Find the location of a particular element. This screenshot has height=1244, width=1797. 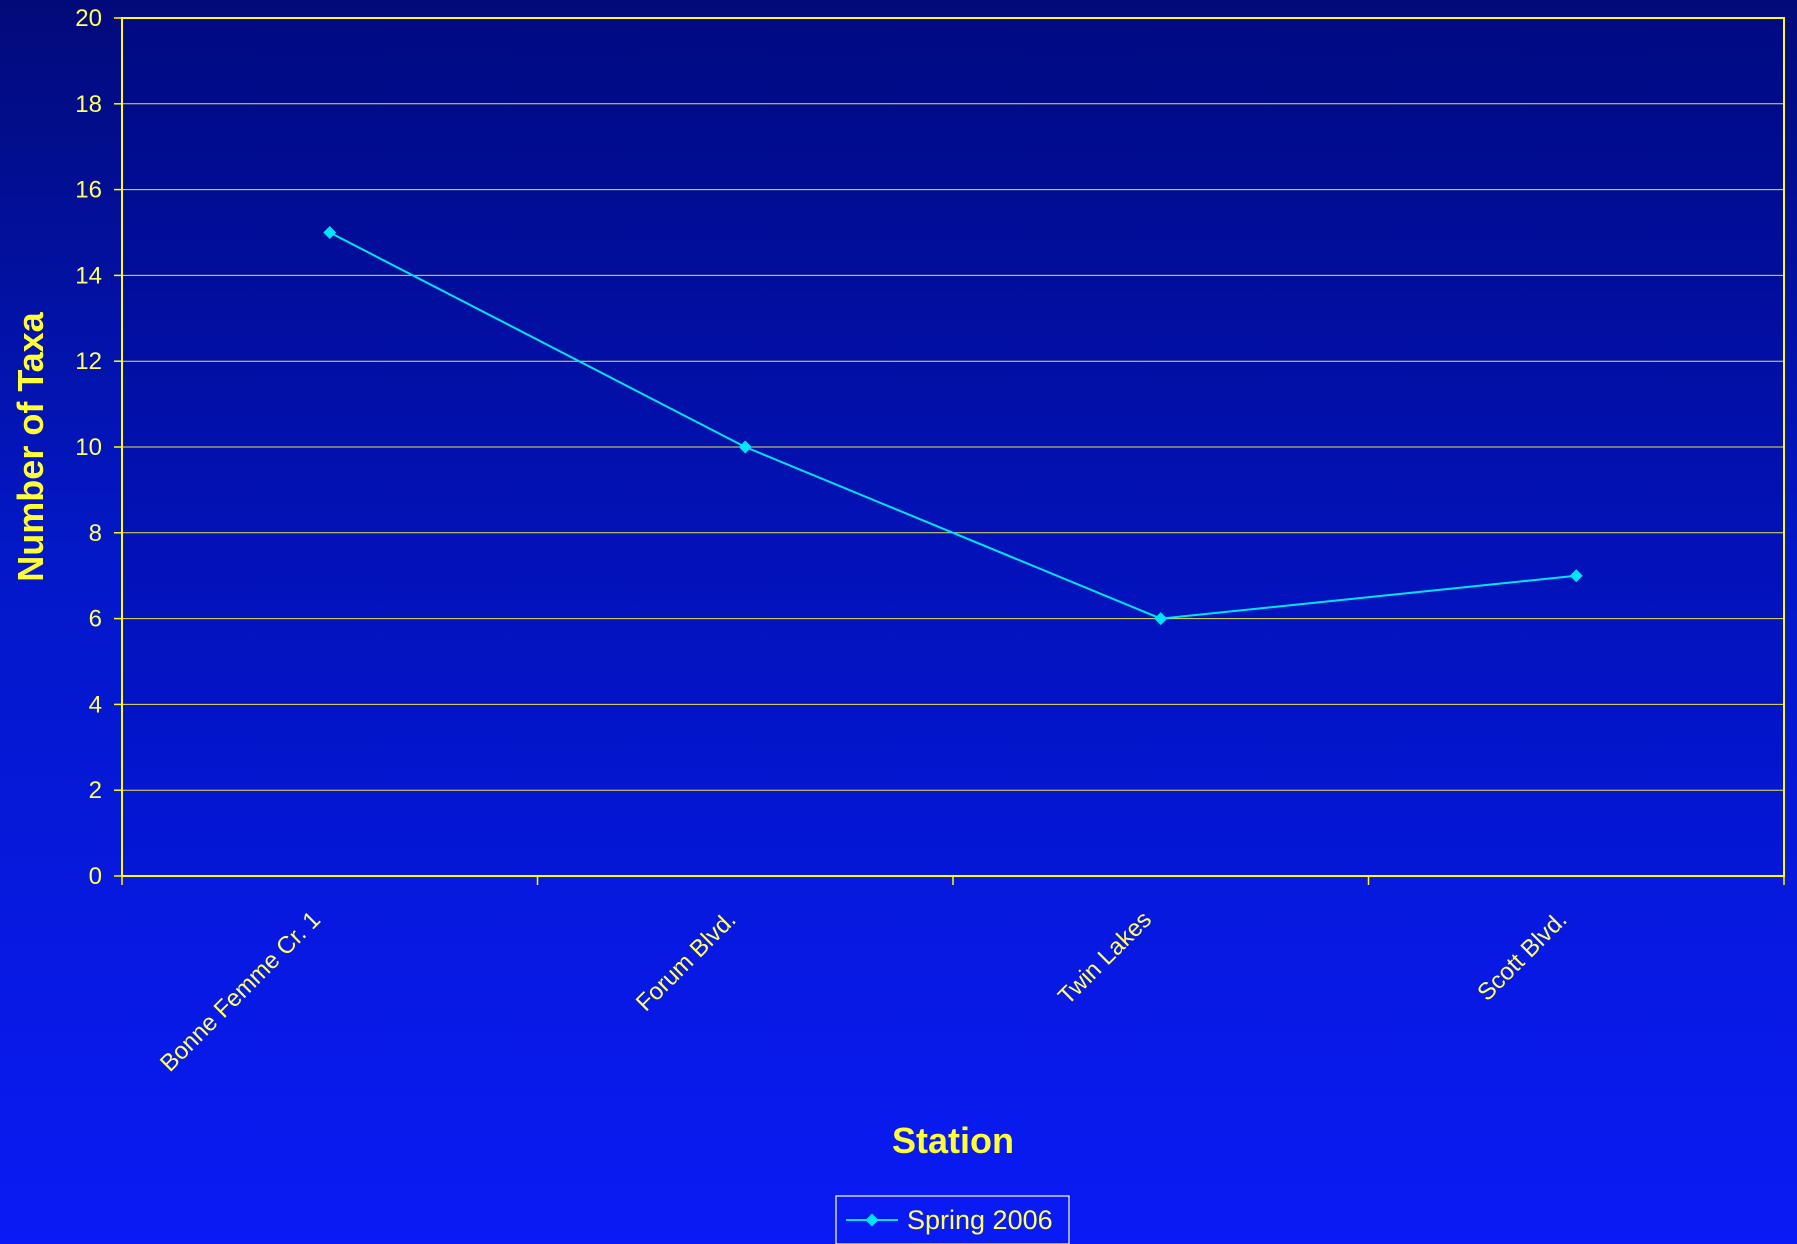

y-tick-label-0: 0 is located at coordinates (95, 876).